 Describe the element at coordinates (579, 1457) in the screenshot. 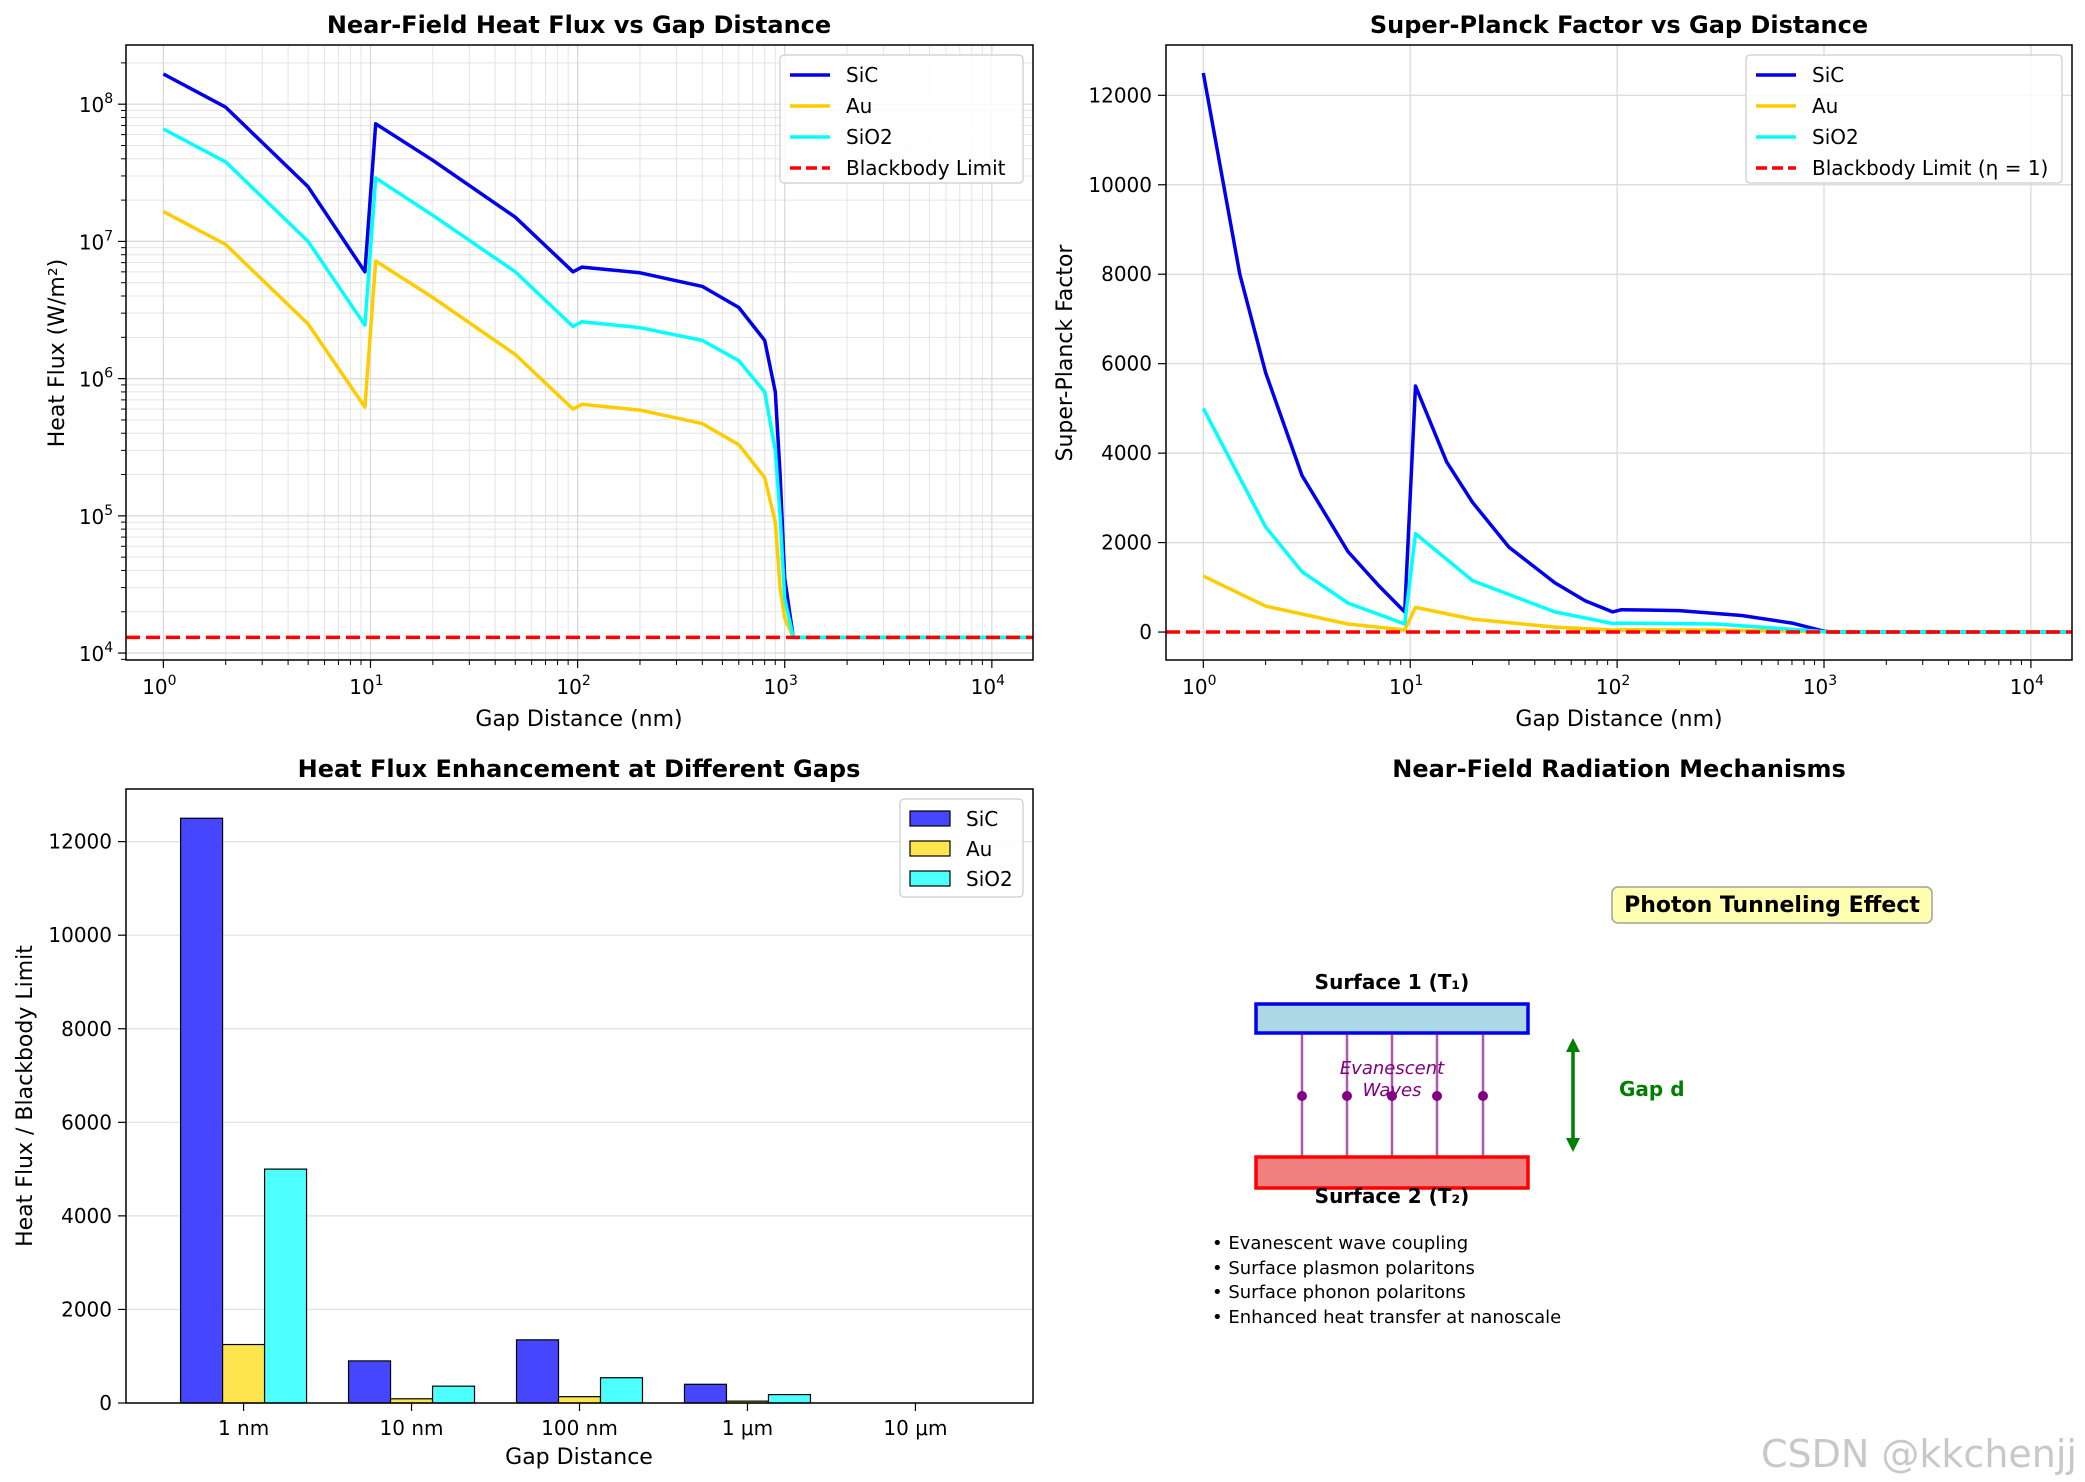

I see `x-axis-label: Gap Distance` at that location.